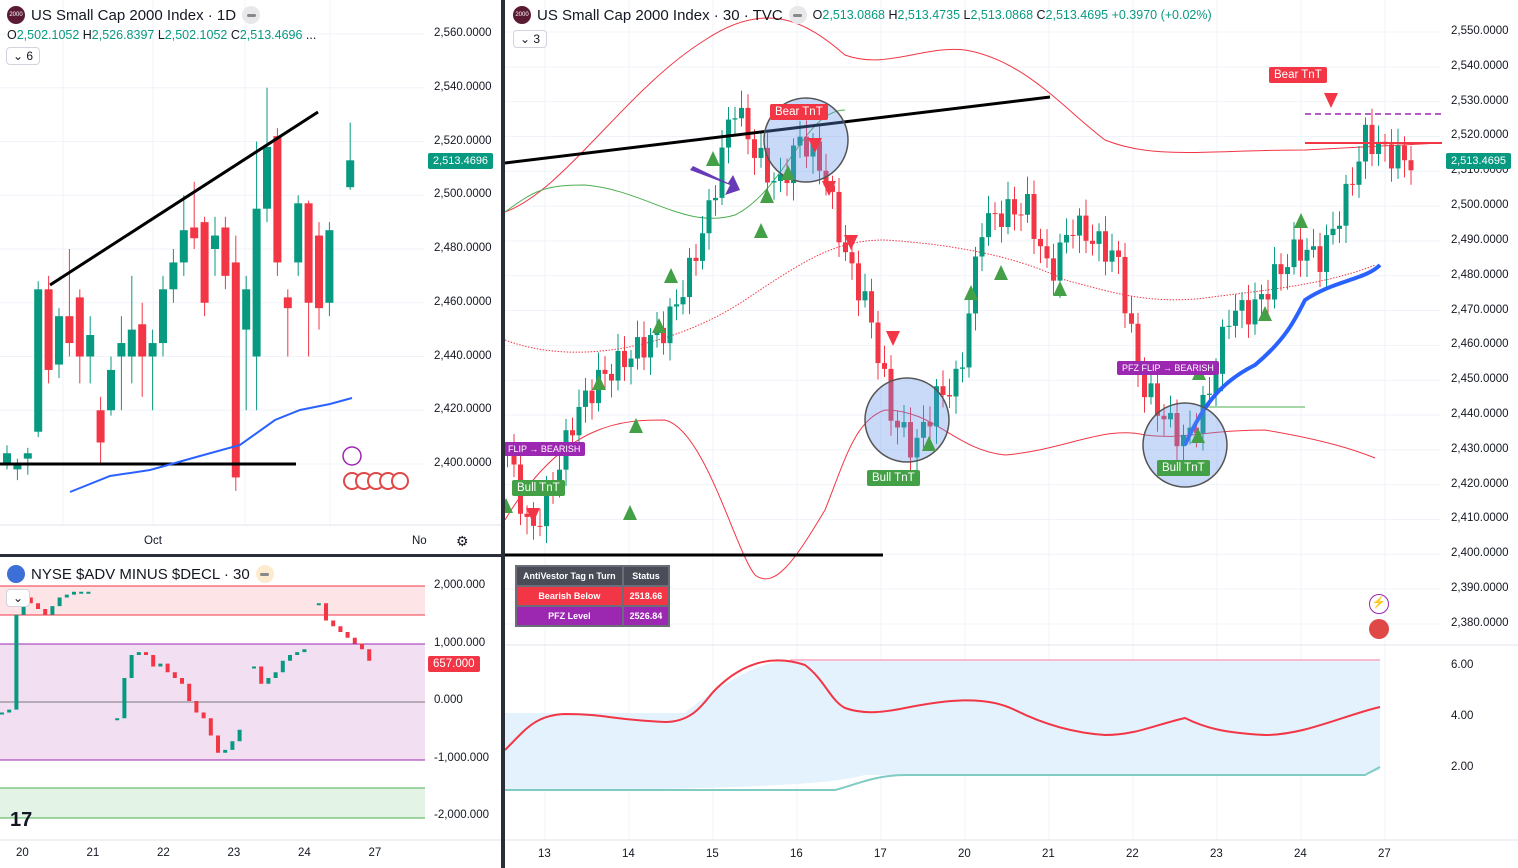  I want to click on time-label: 20, so click(22, 853).